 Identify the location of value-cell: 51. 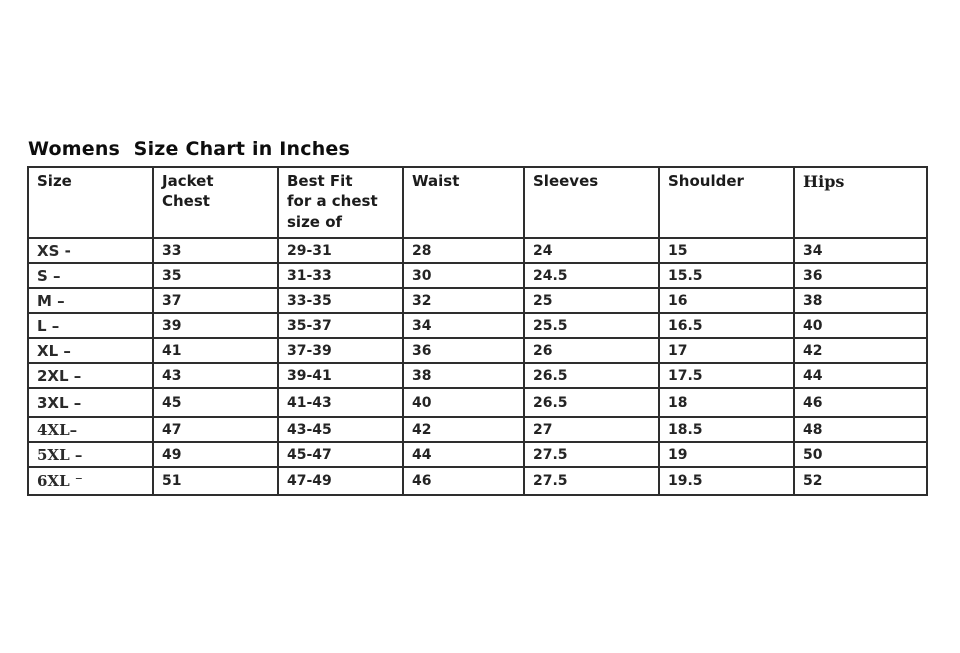
(215, 481).